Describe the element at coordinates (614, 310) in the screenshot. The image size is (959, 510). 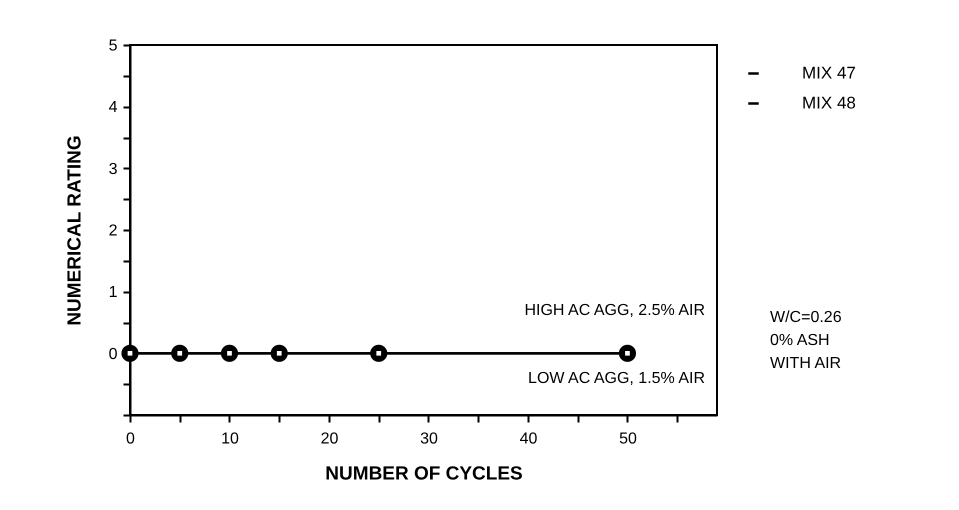
I see `annotation: HIGH AC AGG, 2.5% AIR` at that location.